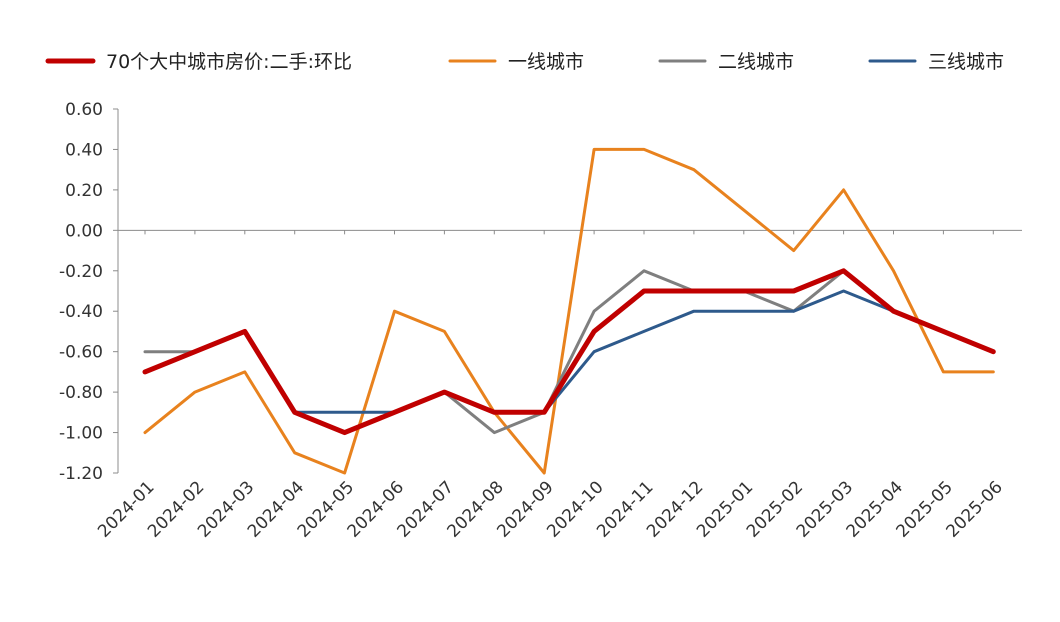 The height and width of the screenshot is (622, 1060). Describe the element at coordinates (546, 62) in the screenshot. I see `legend-label: 一线城市` at that location.